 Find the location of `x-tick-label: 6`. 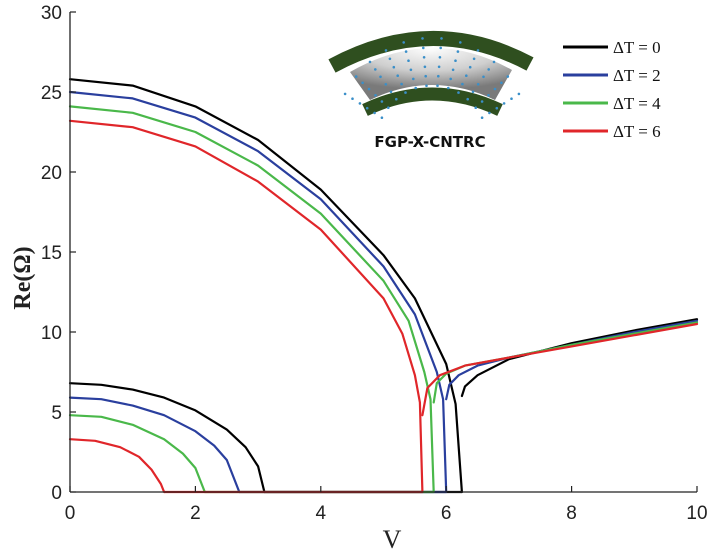

x-tick-label: 6 is located at coordinates (446, 513).